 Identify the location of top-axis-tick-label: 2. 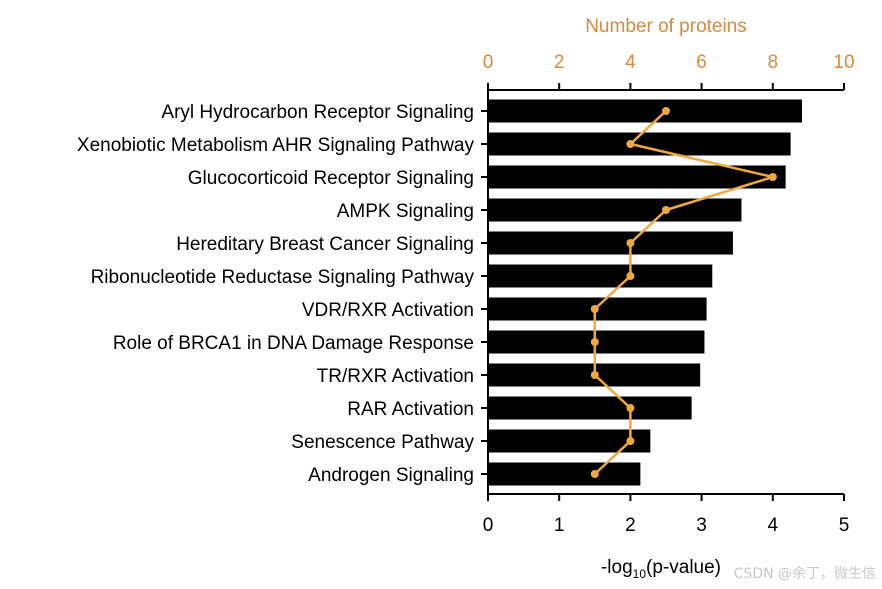
(559, 62).